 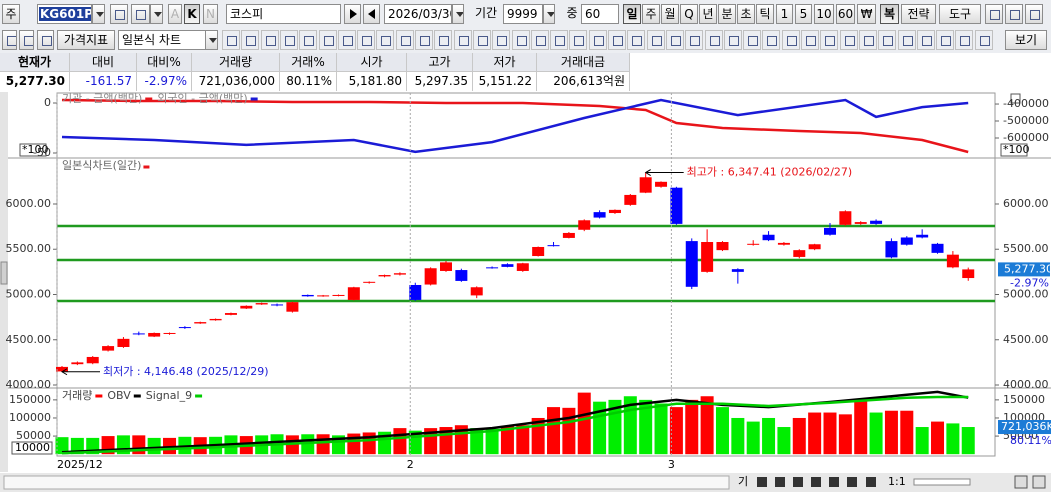 I want to click on dropdown-button, so click(x=211, y=40).